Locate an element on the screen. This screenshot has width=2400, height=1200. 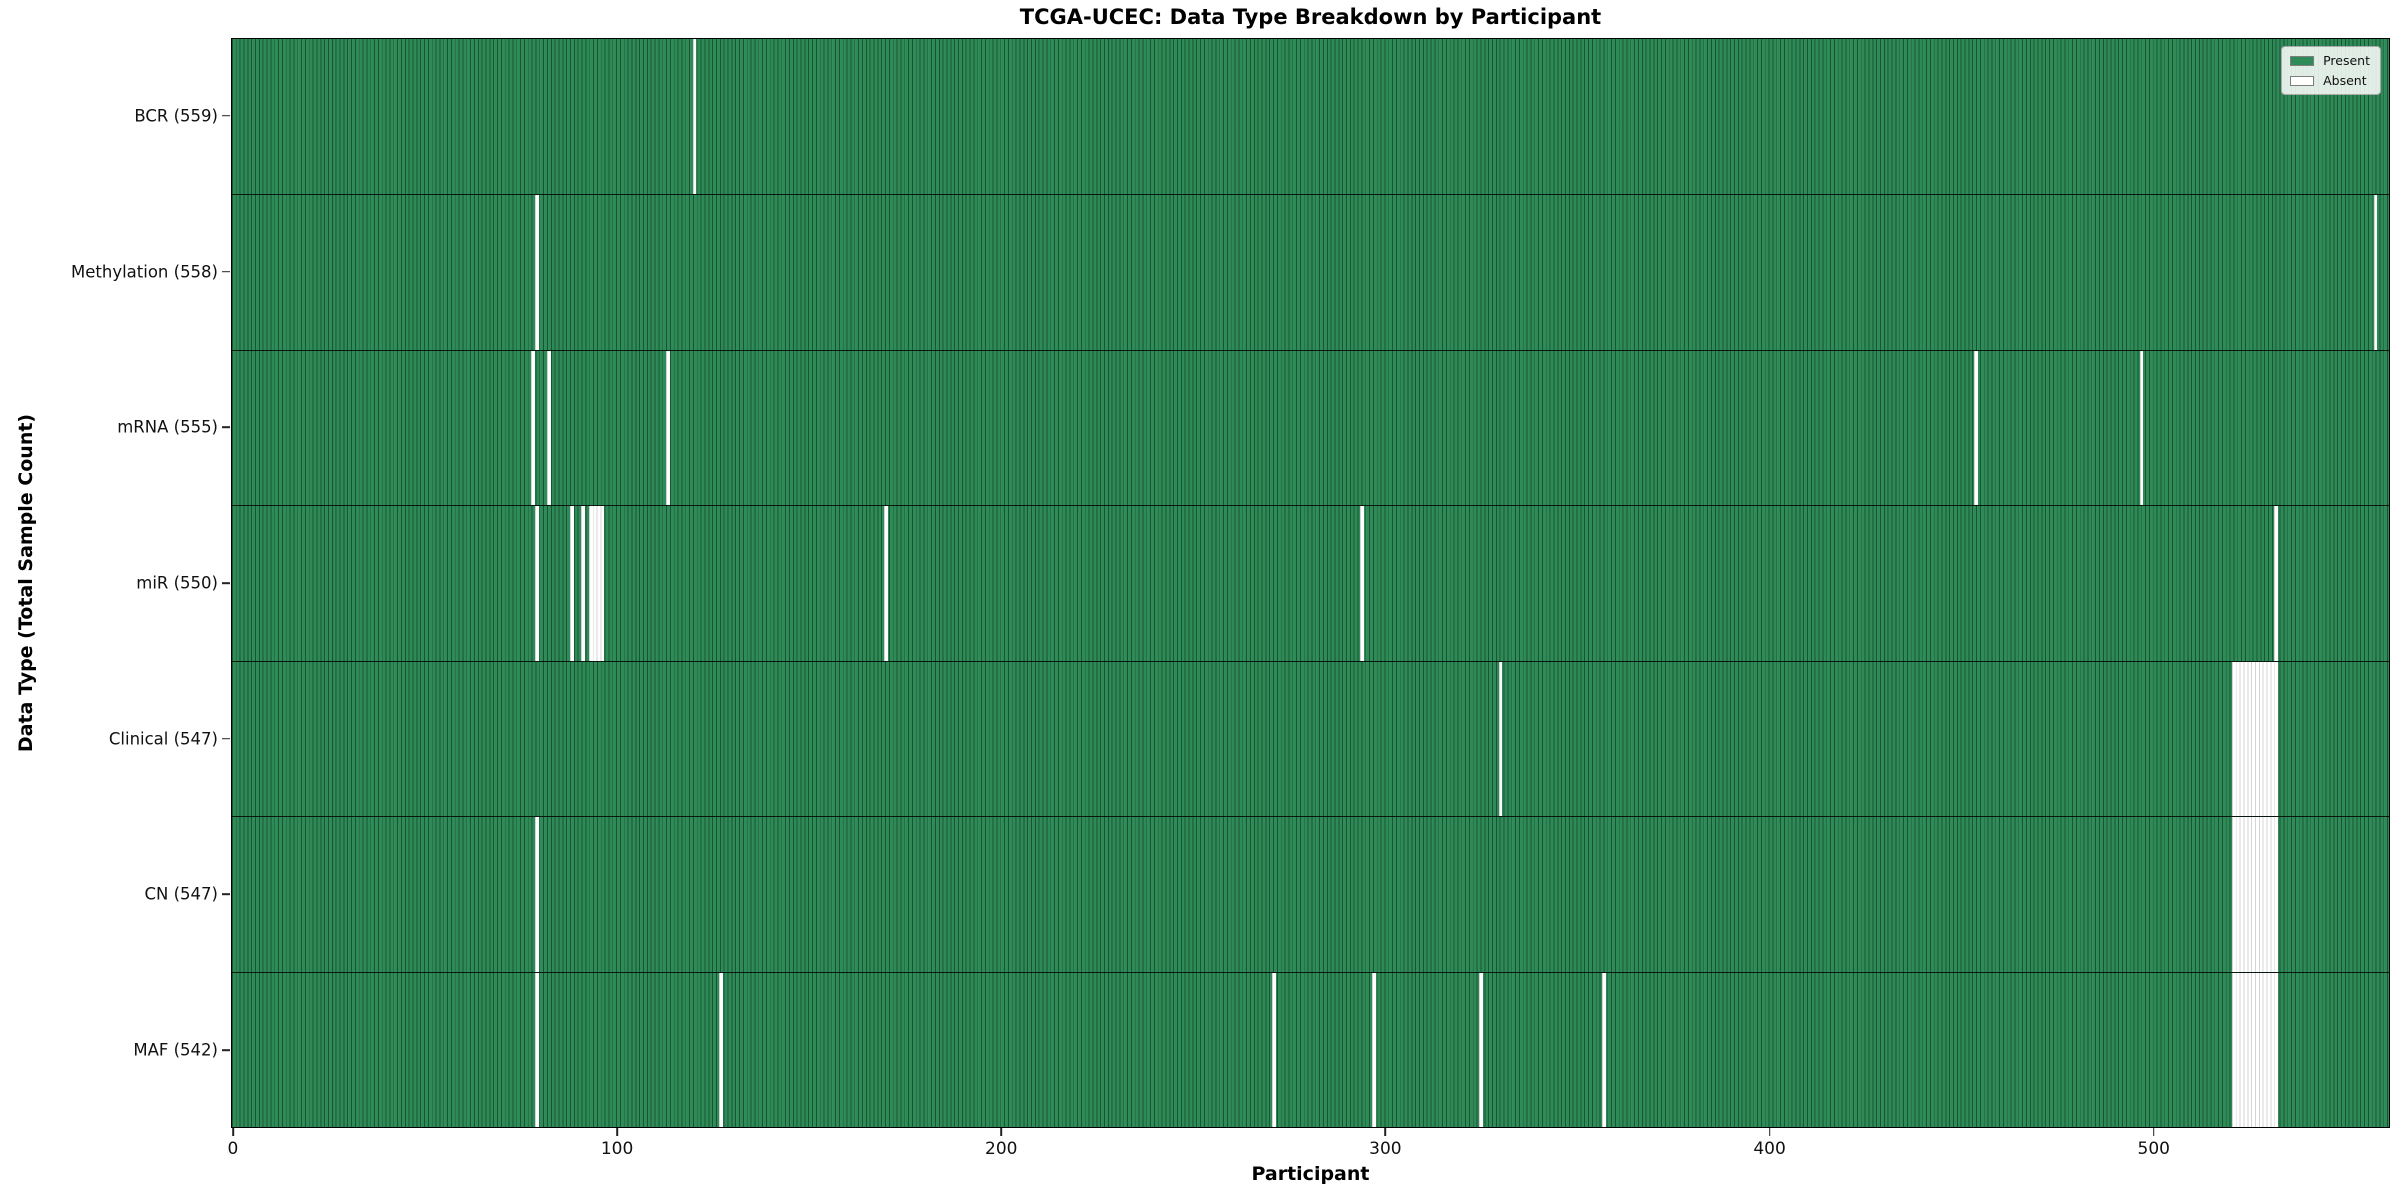
absent-swatch is located at coordinates (2302, 80).